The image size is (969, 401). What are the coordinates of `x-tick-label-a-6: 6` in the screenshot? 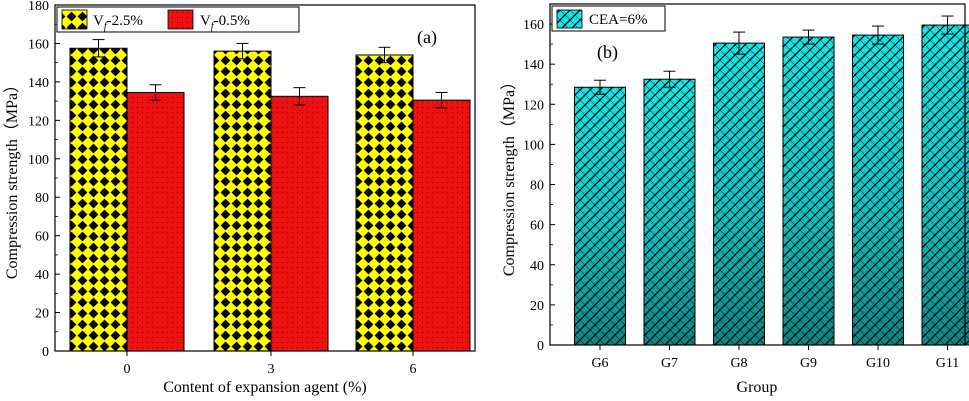 It's located at (413, 369).